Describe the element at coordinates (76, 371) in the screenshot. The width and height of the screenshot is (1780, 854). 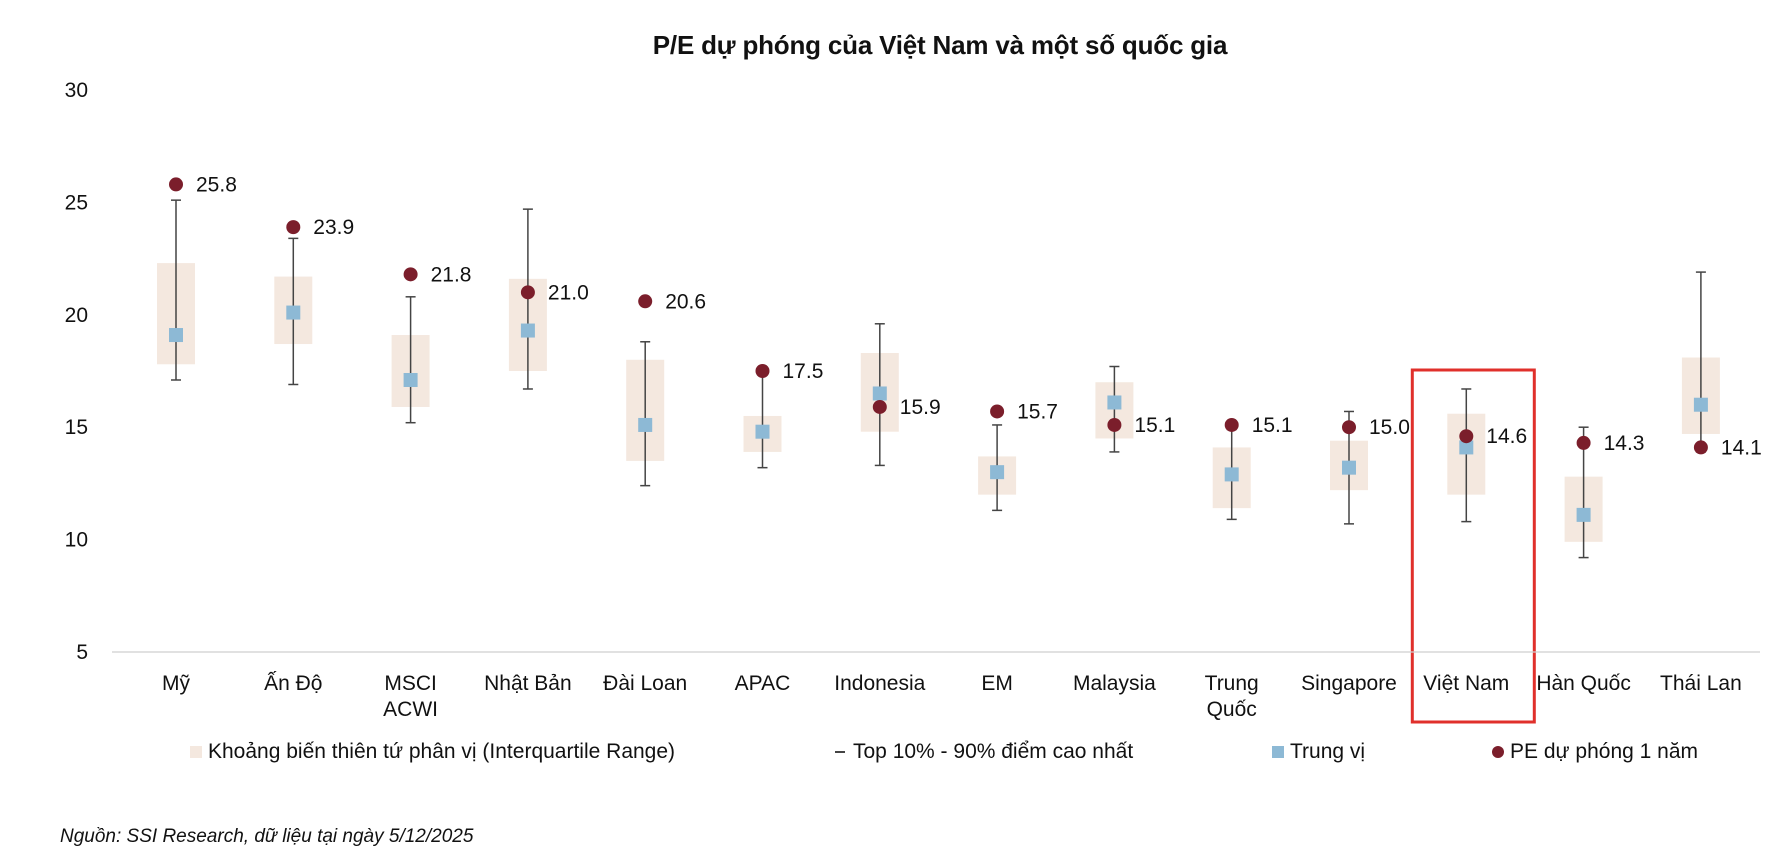
I see `y-axis: 30 25 20 15 10 5` at that location.